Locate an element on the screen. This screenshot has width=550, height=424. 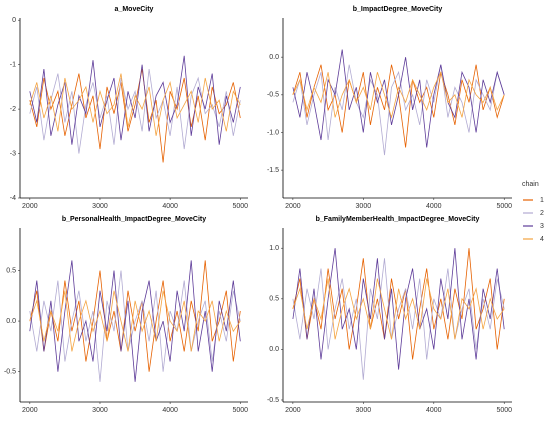
y-tick-label: 1.0 is located at coordinates (274, 248).